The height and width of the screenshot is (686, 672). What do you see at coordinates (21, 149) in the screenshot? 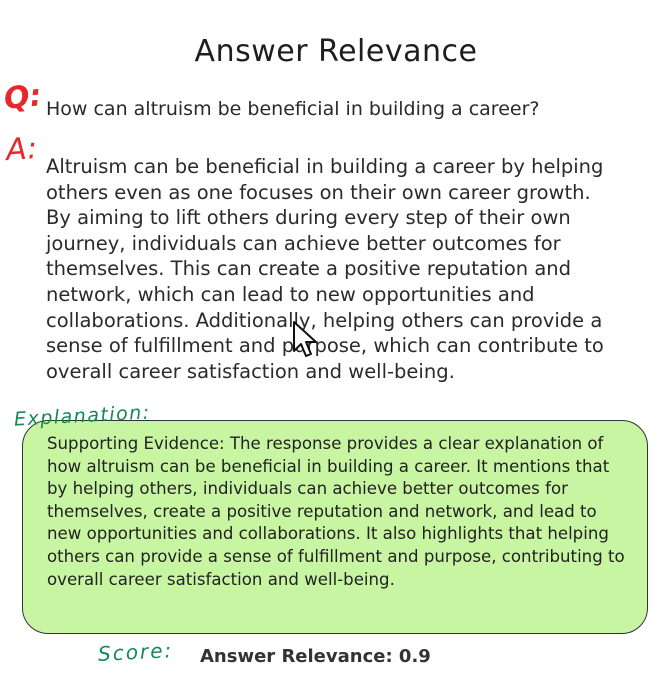
I see `answer-annotation: A:` at bounding box center [21, 149].